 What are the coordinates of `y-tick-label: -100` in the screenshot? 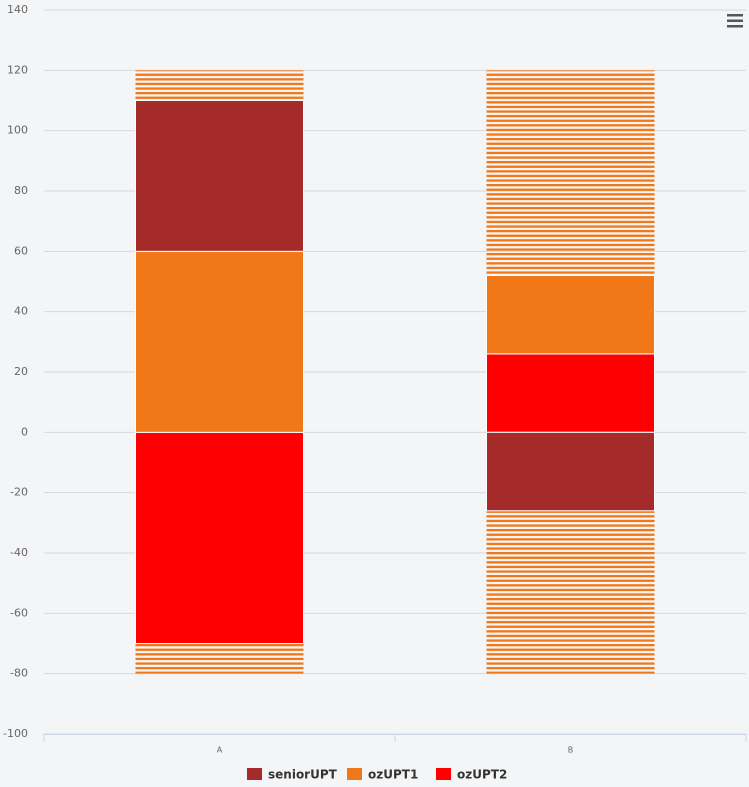 It's located at (15, 733).